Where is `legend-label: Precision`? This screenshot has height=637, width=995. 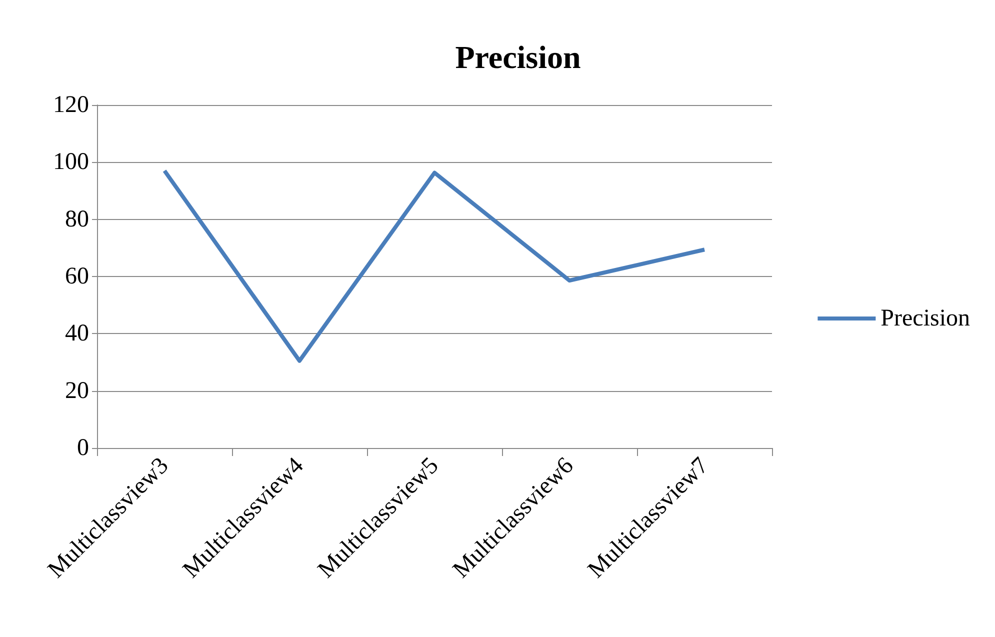 legend-label: Precision is located at coordinates (925, 319).